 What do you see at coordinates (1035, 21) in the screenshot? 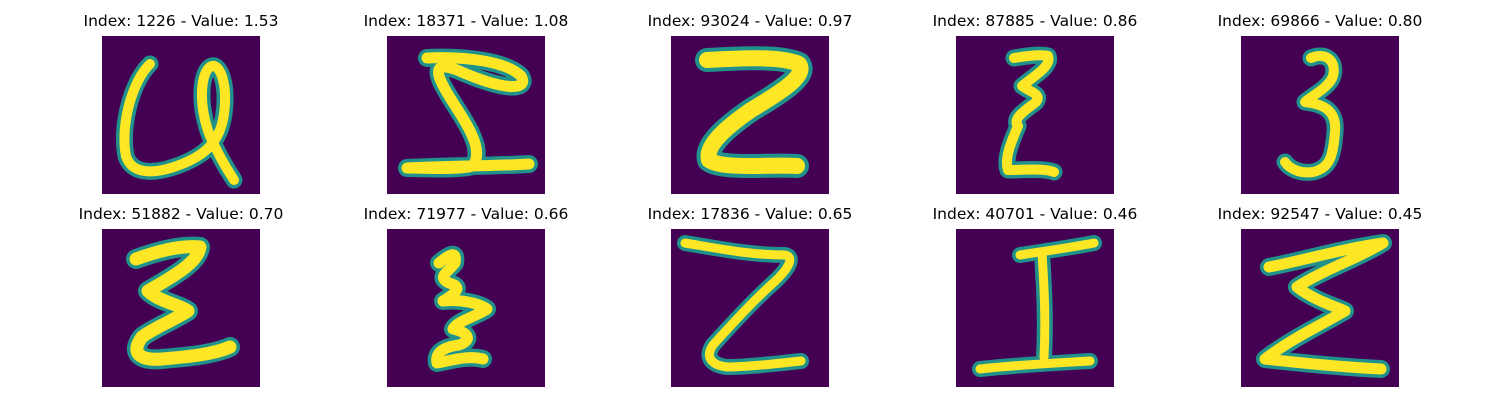
I see `panel-title: Index: 87885 - Value: 0.86` at bounding box center [1035, 21].